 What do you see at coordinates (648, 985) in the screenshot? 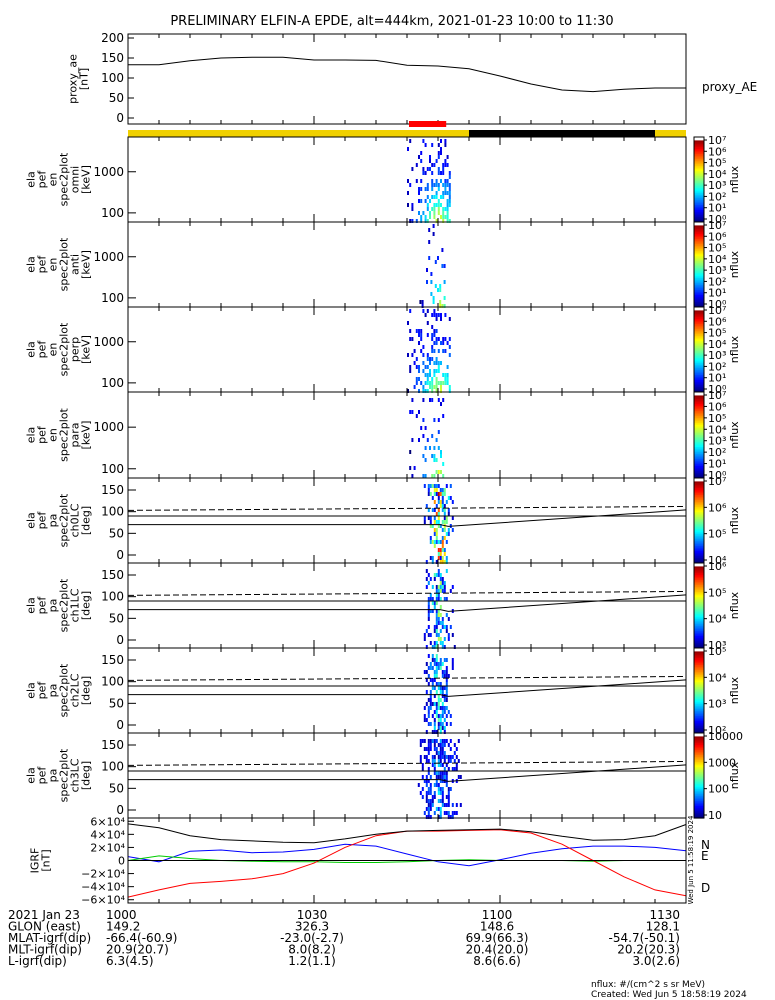
I see `units-note: nflux: #/(cm^2 s sr MeV)` at bounding box center [648, 985].